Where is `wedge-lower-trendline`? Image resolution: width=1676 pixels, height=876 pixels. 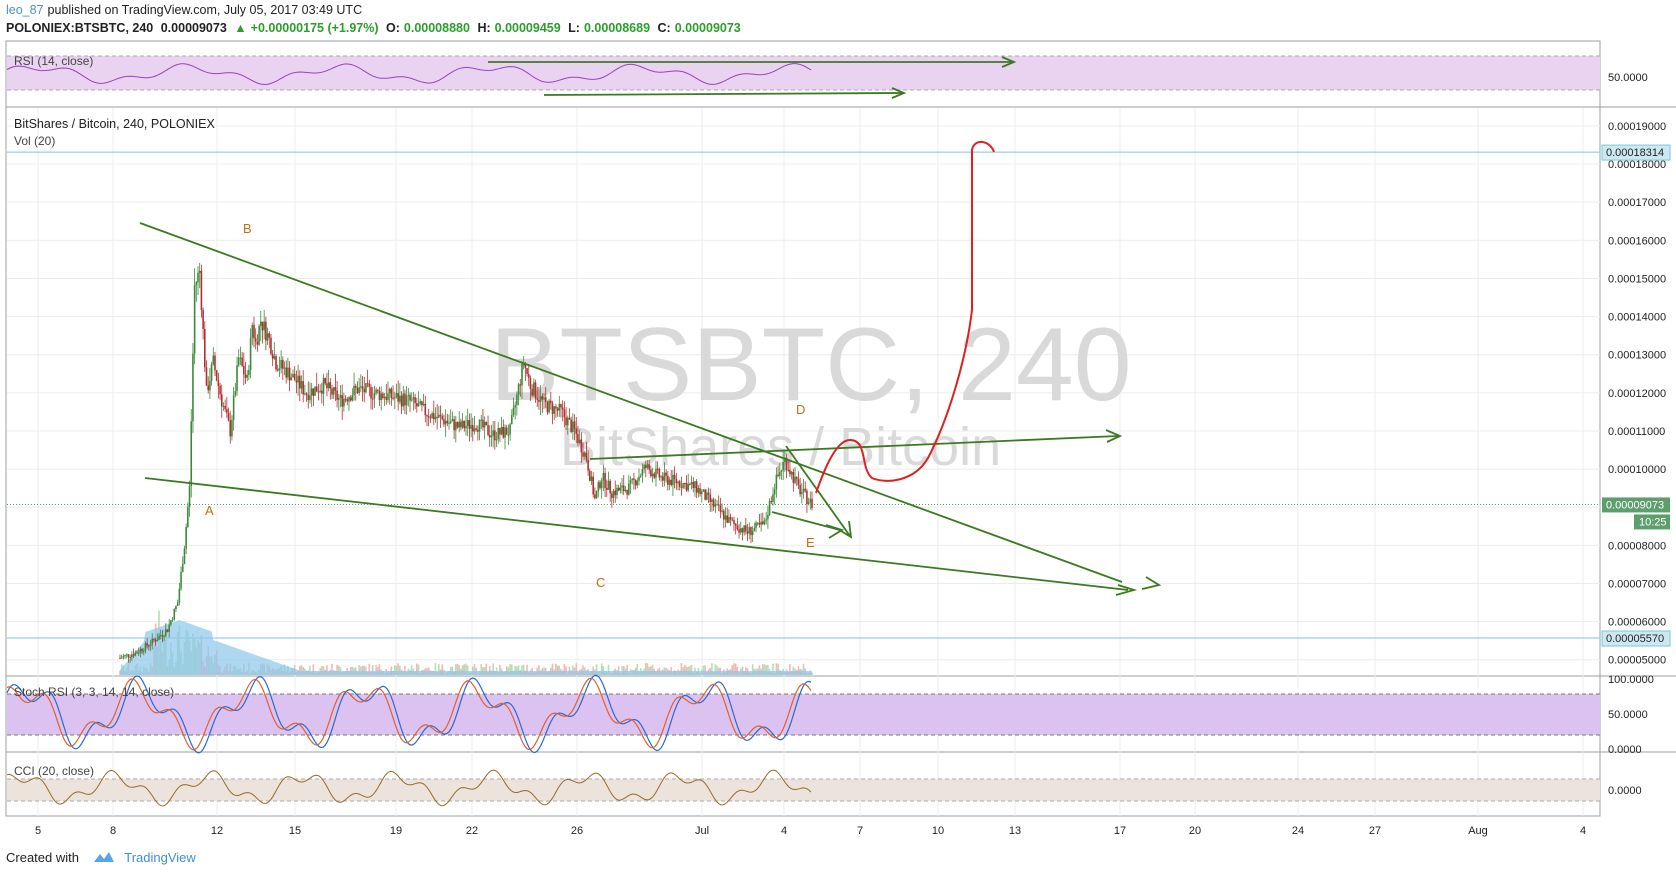 wedge-lower-trendline is located at coordinates (636, 534).